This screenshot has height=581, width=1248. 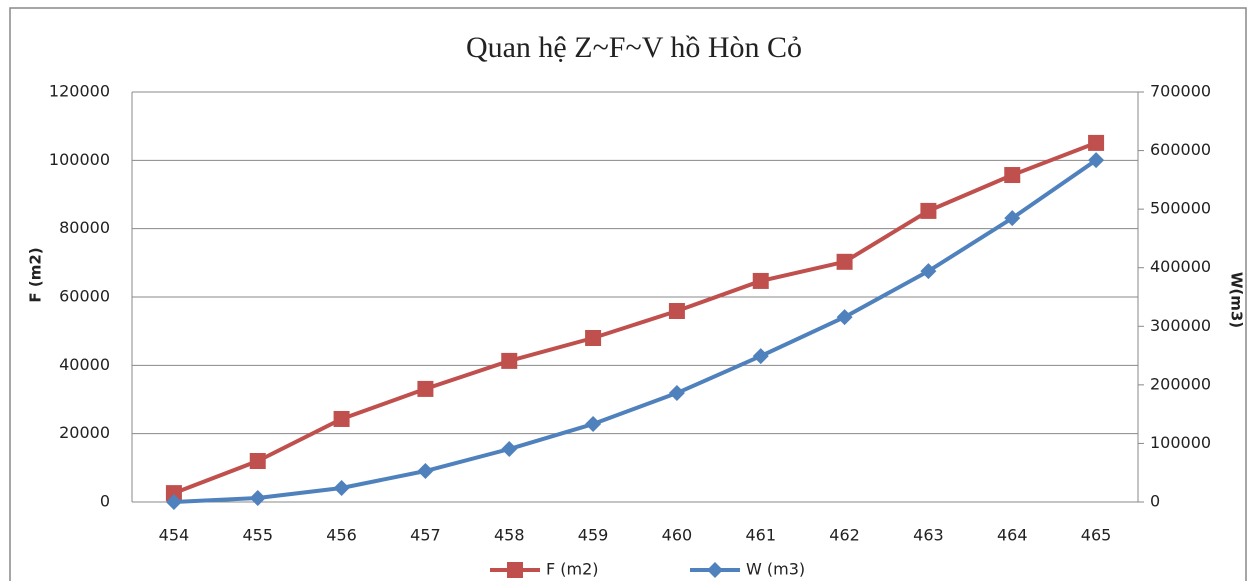 I want to click on y-tick-label: 100000, so click(x=79, y=159).